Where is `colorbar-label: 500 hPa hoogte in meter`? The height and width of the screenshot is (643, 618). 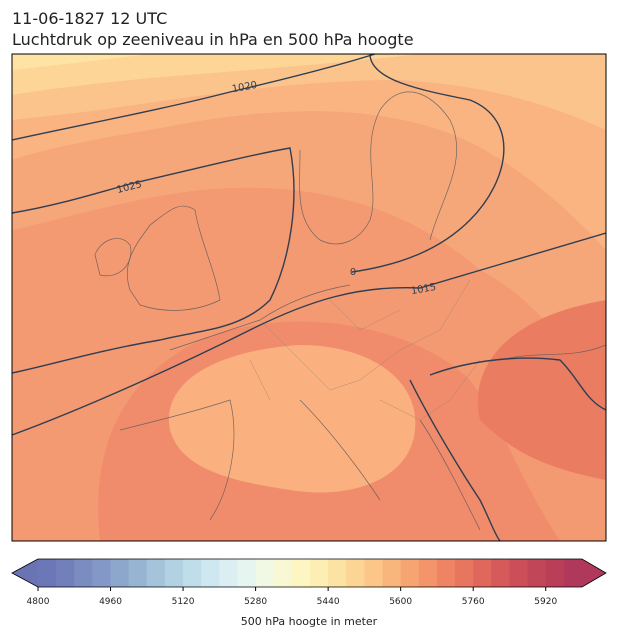
colorbar-label: 500 hPa hoogte in meter is located at coordinates (309, 621).